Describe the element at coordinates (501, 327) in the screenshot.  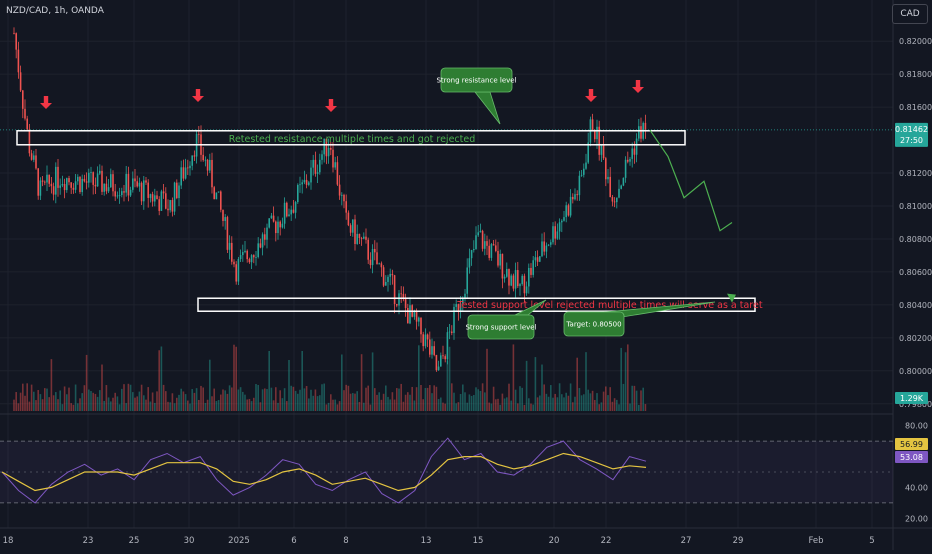
I see `support-callout-box` at that location.